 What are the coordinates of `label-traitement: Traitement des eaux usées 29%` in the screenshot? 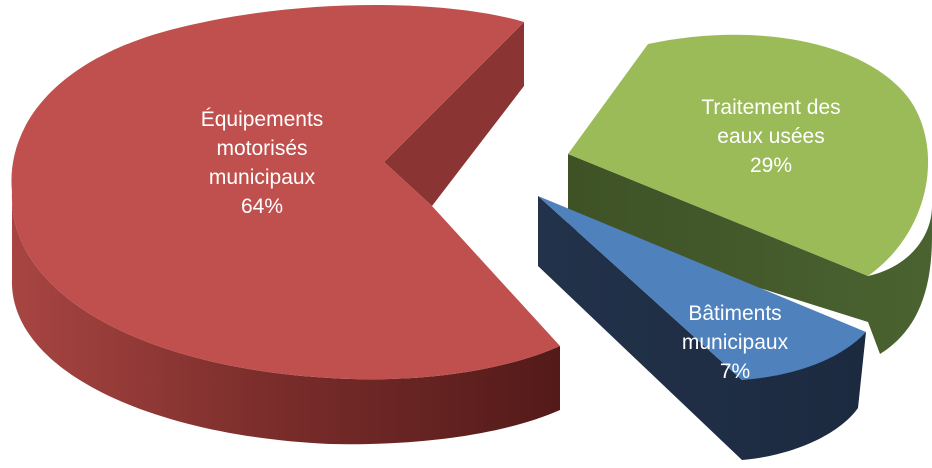 It's located at (770, 136).